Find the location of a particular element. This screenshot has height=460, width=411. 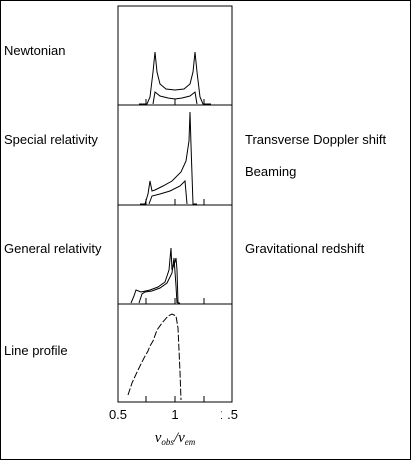

label-general-relativity: General relativity is located at coordinates (53, 248).